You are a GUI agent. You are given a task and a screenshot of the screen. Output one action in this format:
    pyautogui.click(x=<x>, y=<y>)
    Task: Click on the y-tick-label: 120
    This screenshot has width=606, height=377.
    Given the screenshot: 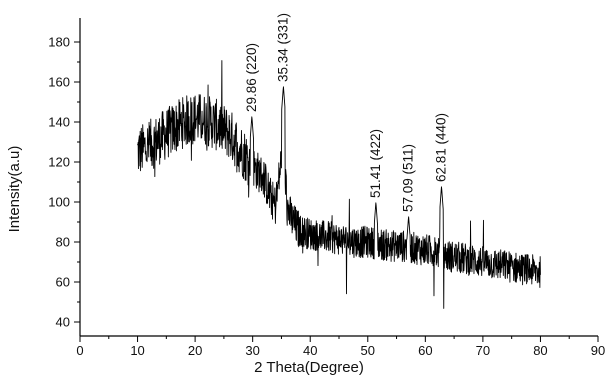 What is the action you would take?
    pyautogui.click(x=59, y=162)
    